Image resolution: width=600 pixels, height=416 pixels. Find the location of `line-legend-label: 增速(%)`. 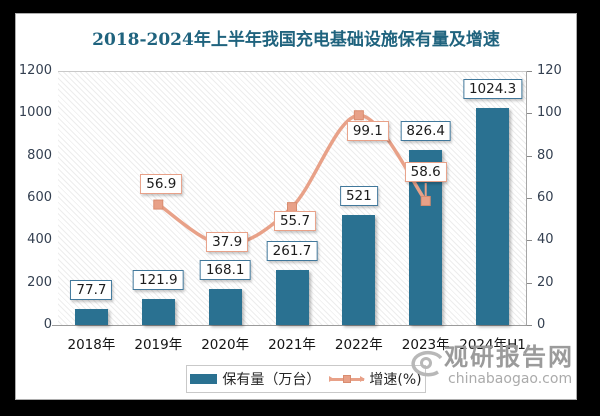

line-legend-label: 增速(%) is located at coordinates (395, 380).